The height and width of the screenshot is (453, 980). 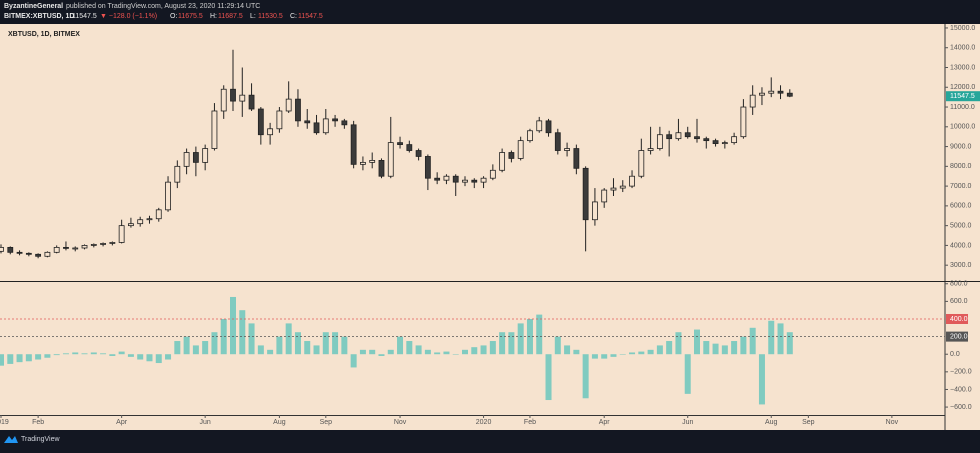 What do you see at coordinates (962, 28) in the screenshot?
I see `y-tick-label: 15000.0` at bounding box center [962, 28].